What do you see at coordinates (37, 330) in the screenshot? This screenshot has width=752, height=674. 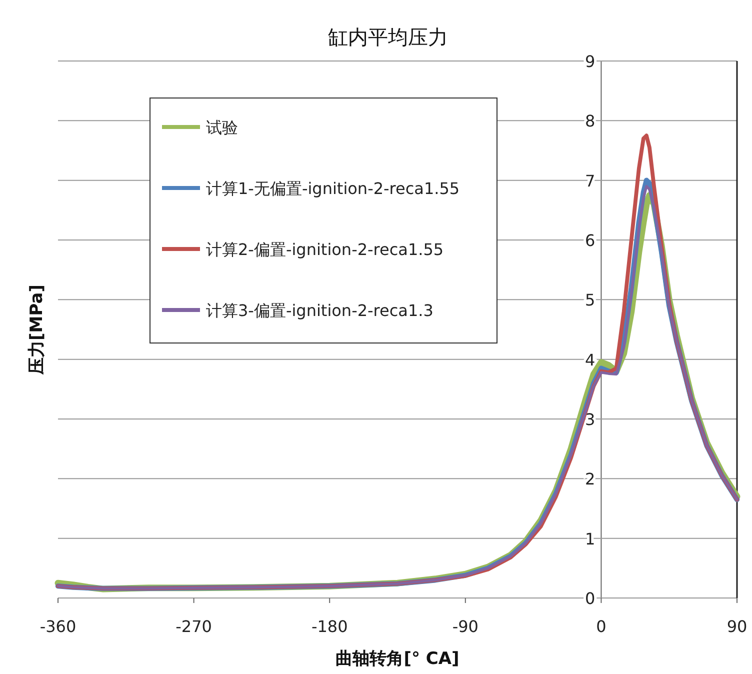 I see `y-axis-title: 压力[MPa]` at bounding box center [37, 330].